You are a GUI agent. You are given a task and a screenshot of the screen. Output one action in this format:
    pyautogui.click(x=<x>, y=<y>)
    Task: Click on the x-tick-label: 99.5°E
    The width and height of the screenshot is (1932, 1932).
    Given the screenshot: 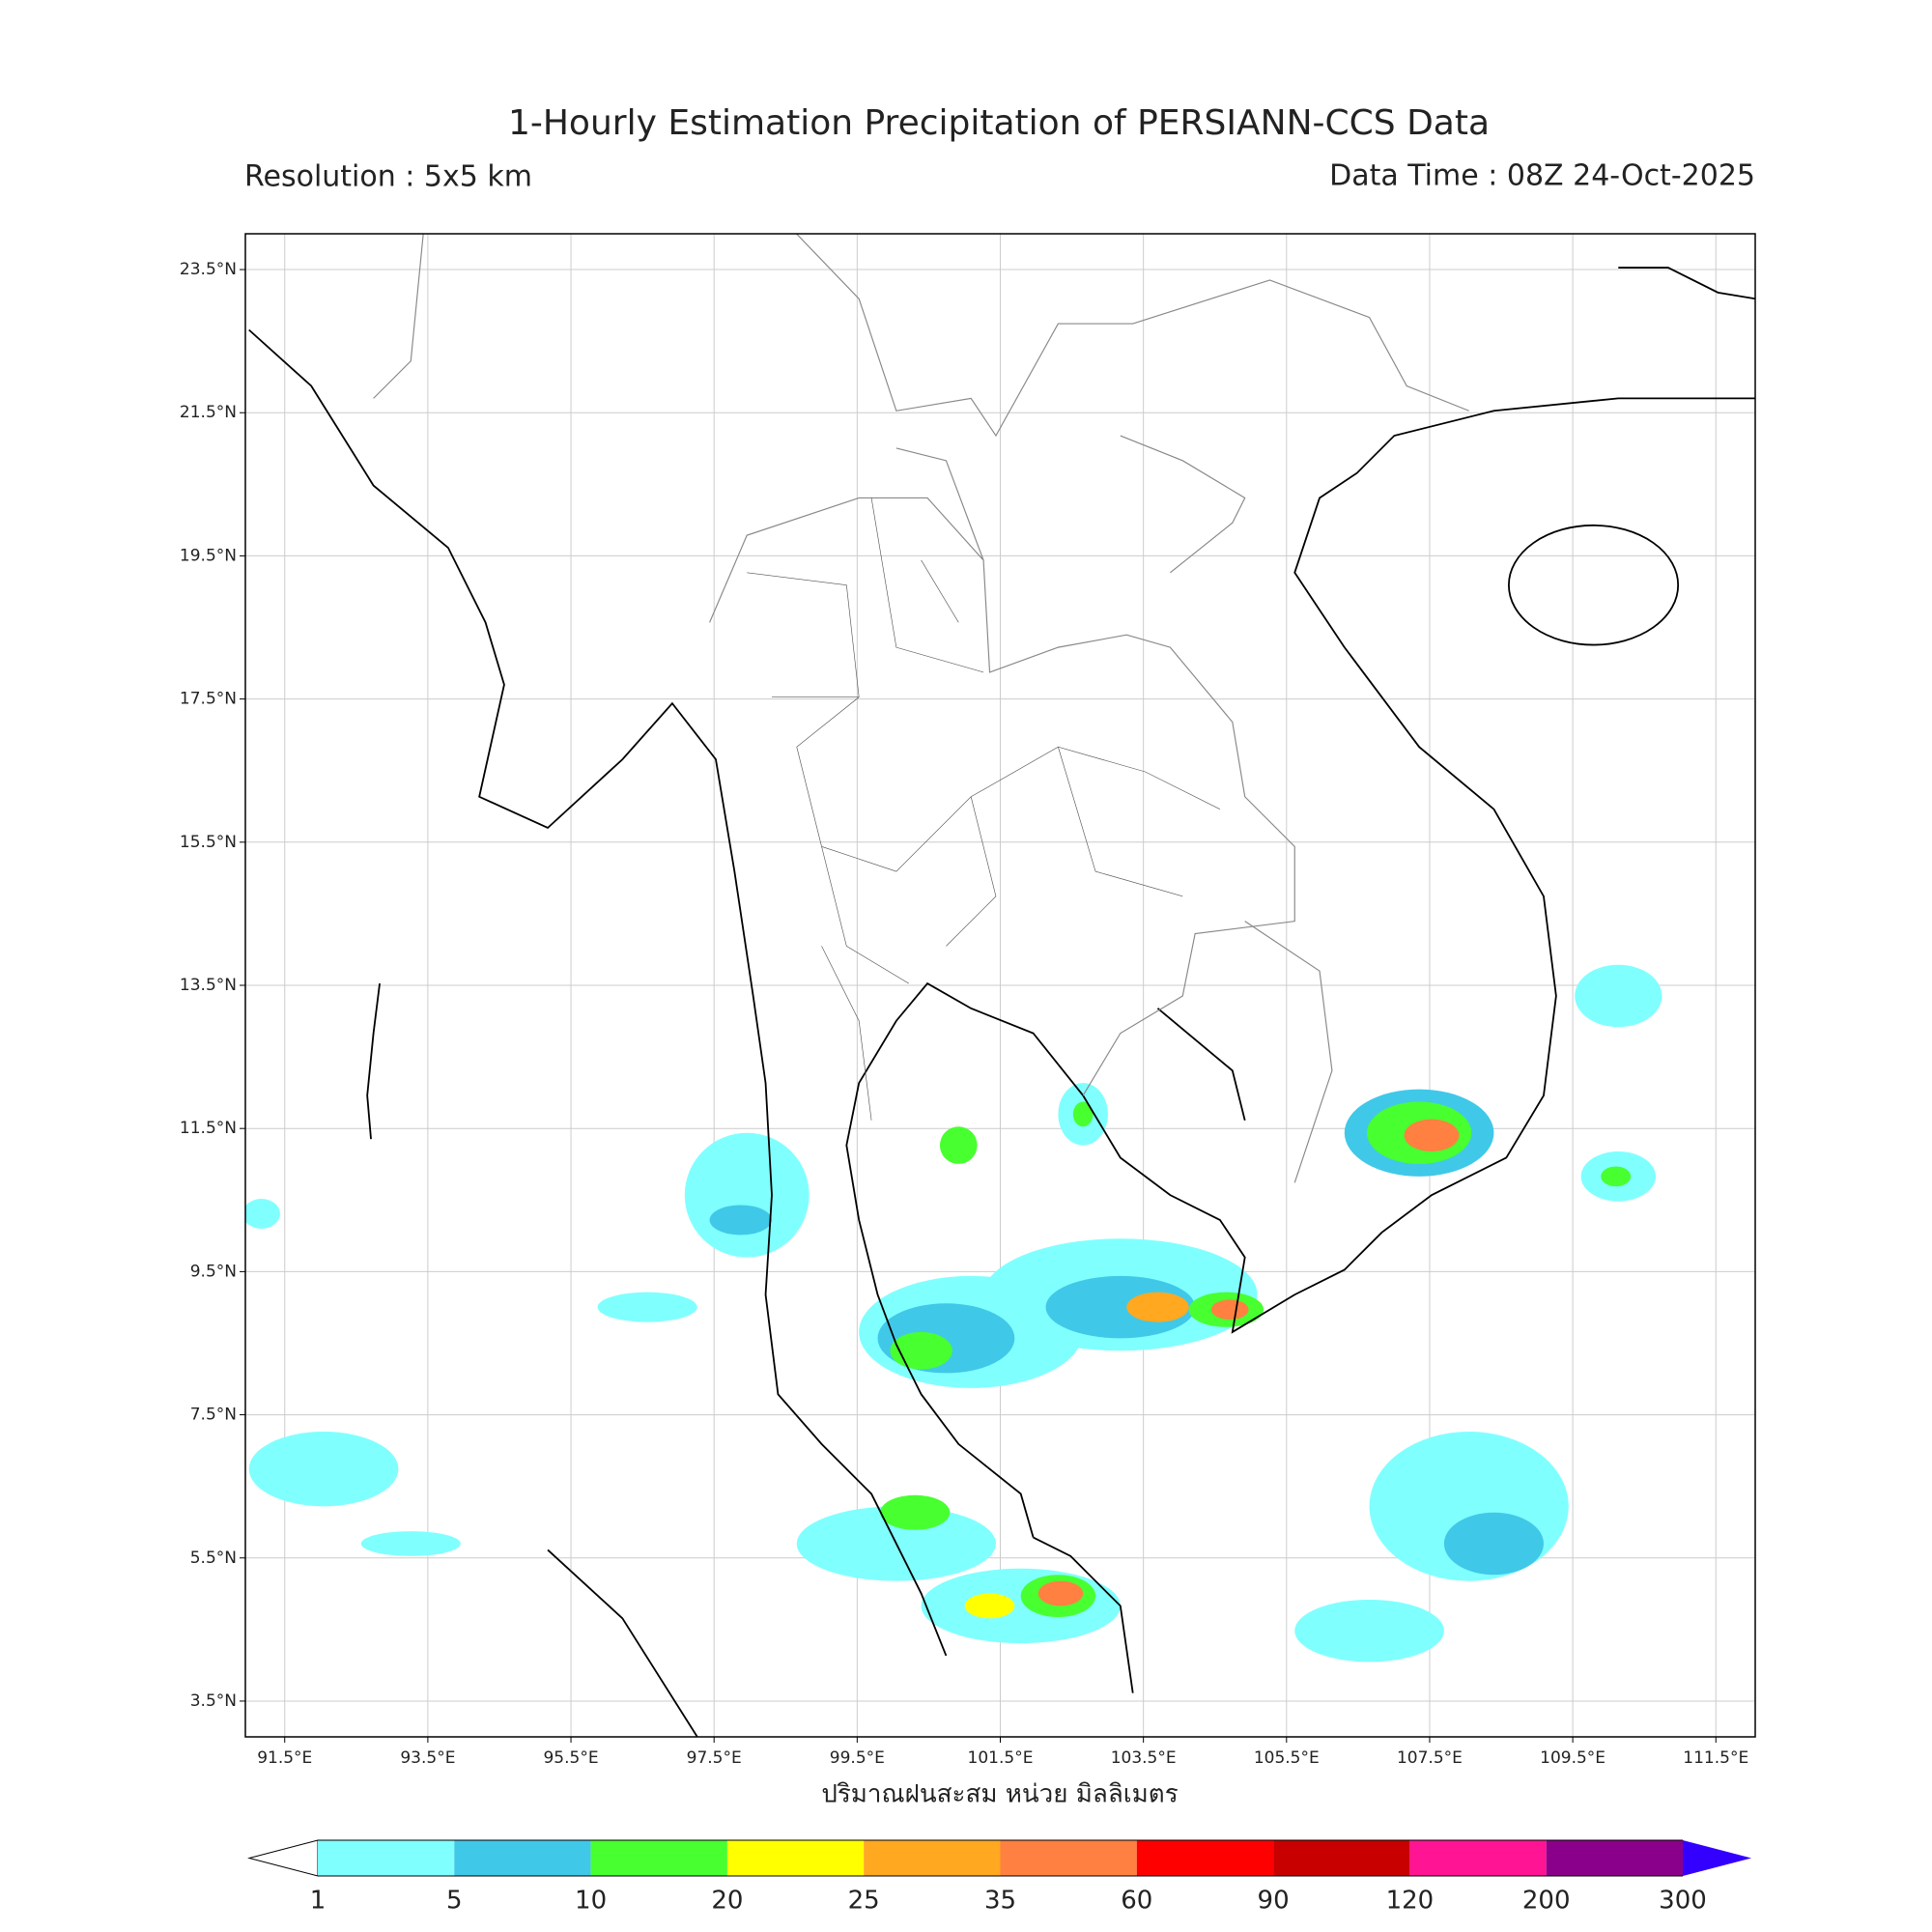 What is the action you would take?
    pyautogui.click(x=857, y=1758)
    